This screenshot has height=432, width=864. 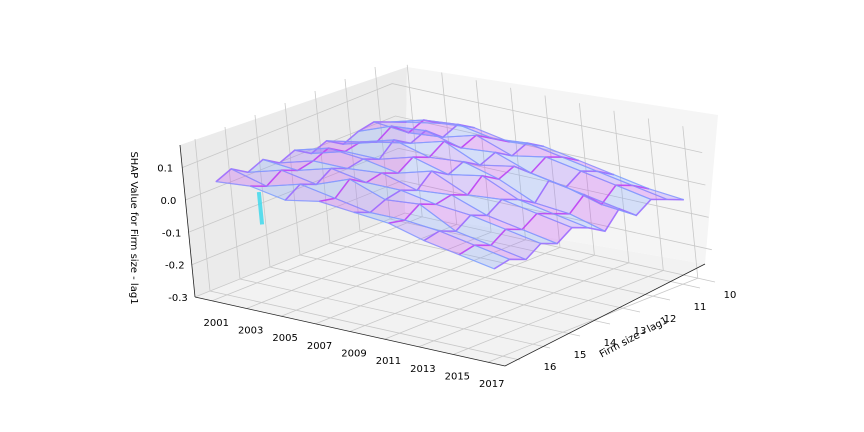 I want to click on z-tick-label: -0.2, so click(x=175, y=266).